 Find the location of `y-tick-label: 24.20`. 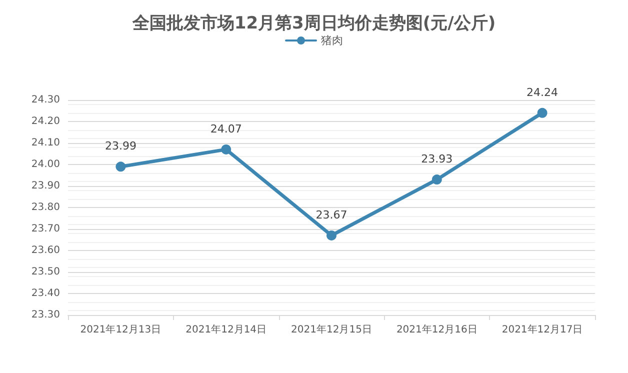

y-tick-label: 24.20 is located at coordinates (45, 121).